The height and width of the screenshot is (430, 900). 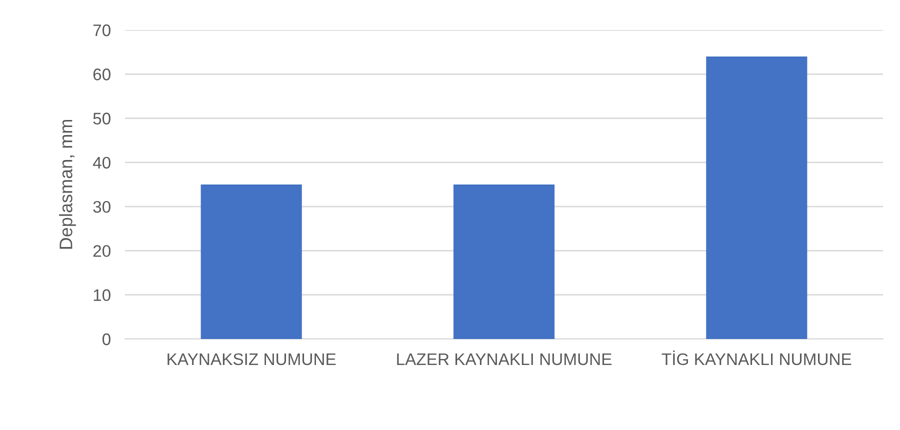 I want to click on y-axis-title: Deplasman, mm, so click(x=67, y=184).